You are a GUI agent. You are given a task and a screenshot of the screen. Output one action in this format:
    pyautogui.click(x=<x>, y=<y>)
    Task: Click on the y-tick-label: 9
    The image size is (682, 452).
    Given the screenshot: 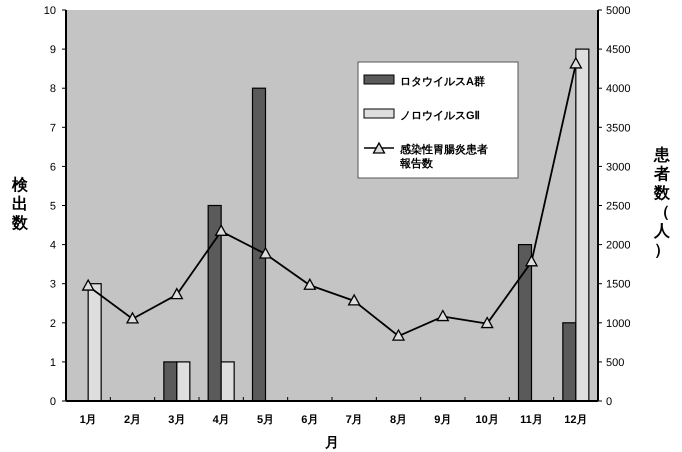 What is the action you would take?
    pyautogui.click(x=53, y=50)
    